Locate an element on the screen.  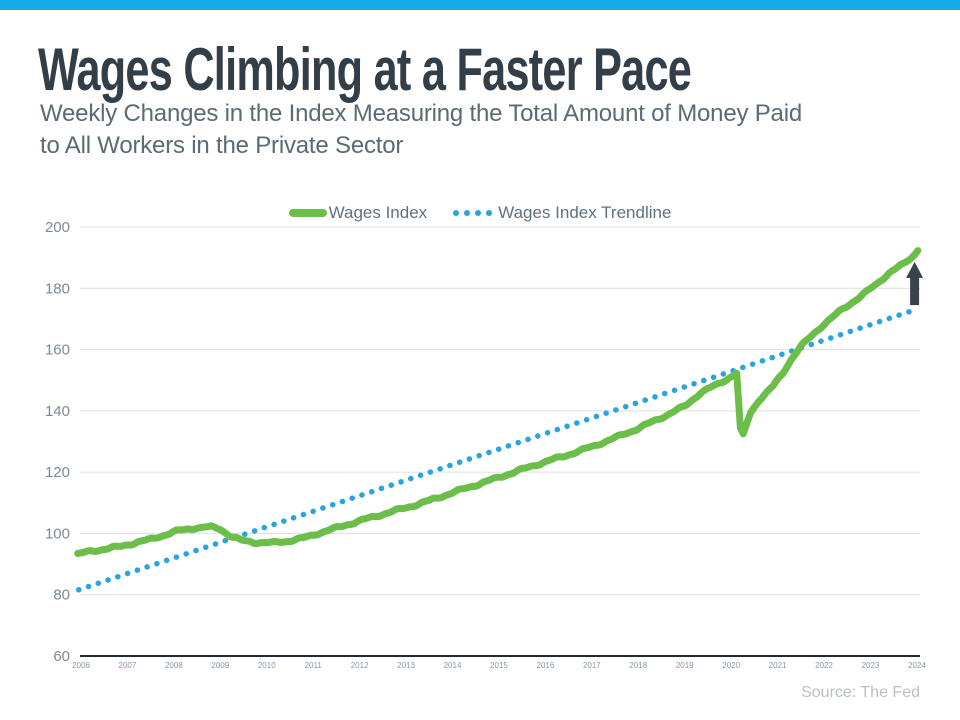
x-tick-label: 2021 is located at coordinates (778, 665).